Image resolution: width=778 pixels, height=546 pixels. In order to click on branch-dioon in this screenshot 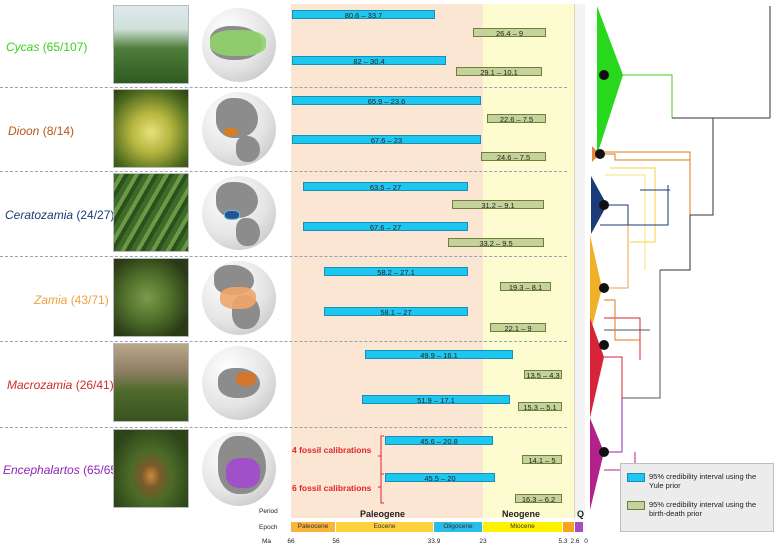, I will do `click(645, 157)`.